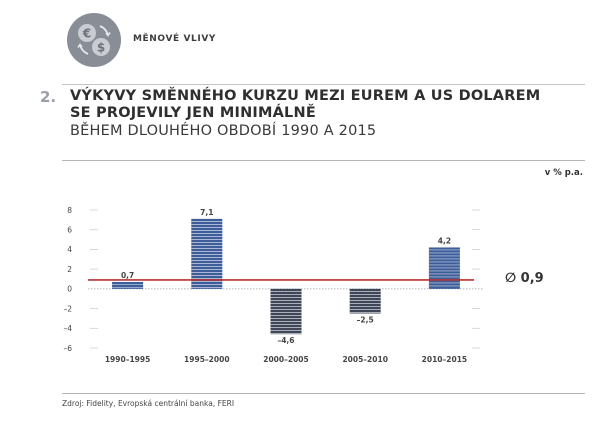 Image resolution: width=605 pixels, height=428 pixels. Describe the element at coordinates (69, 269) in the screenshot. I see `y-tick-label: 2` at that location.